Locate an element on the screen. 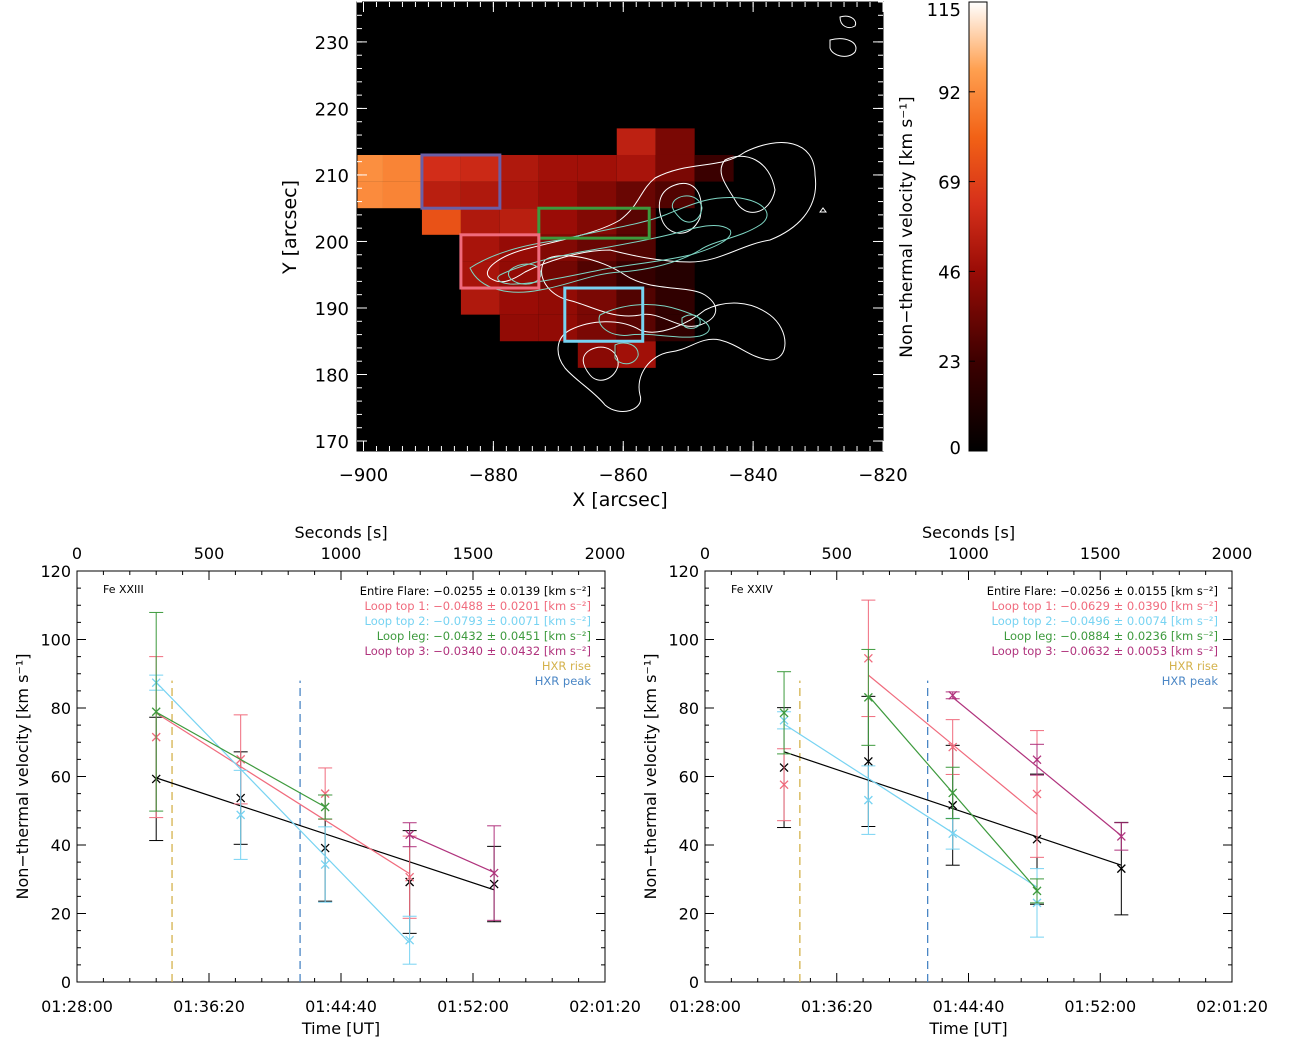  legend-entry: Loop leg: −0.0432 ± 0.0451 [km s⁻²] is located at coordinates (484, 636).